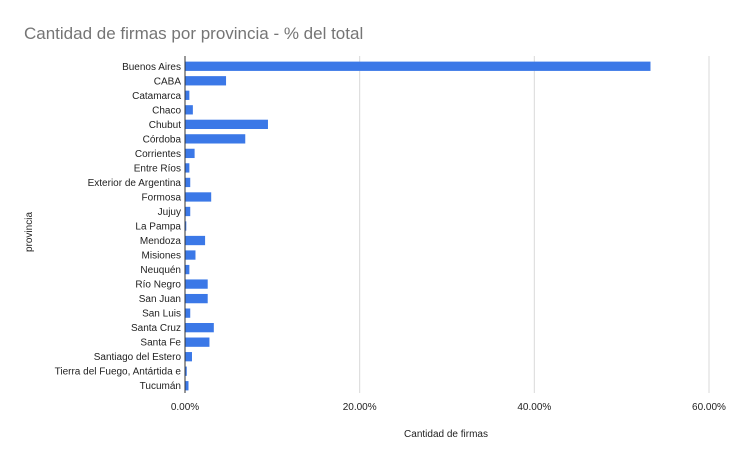 The image size is (730, 461). What do you see at coordinates (160, 343) in the screenshot?
I see `category-label: Santa Fe` at bounding box center [160, 343].